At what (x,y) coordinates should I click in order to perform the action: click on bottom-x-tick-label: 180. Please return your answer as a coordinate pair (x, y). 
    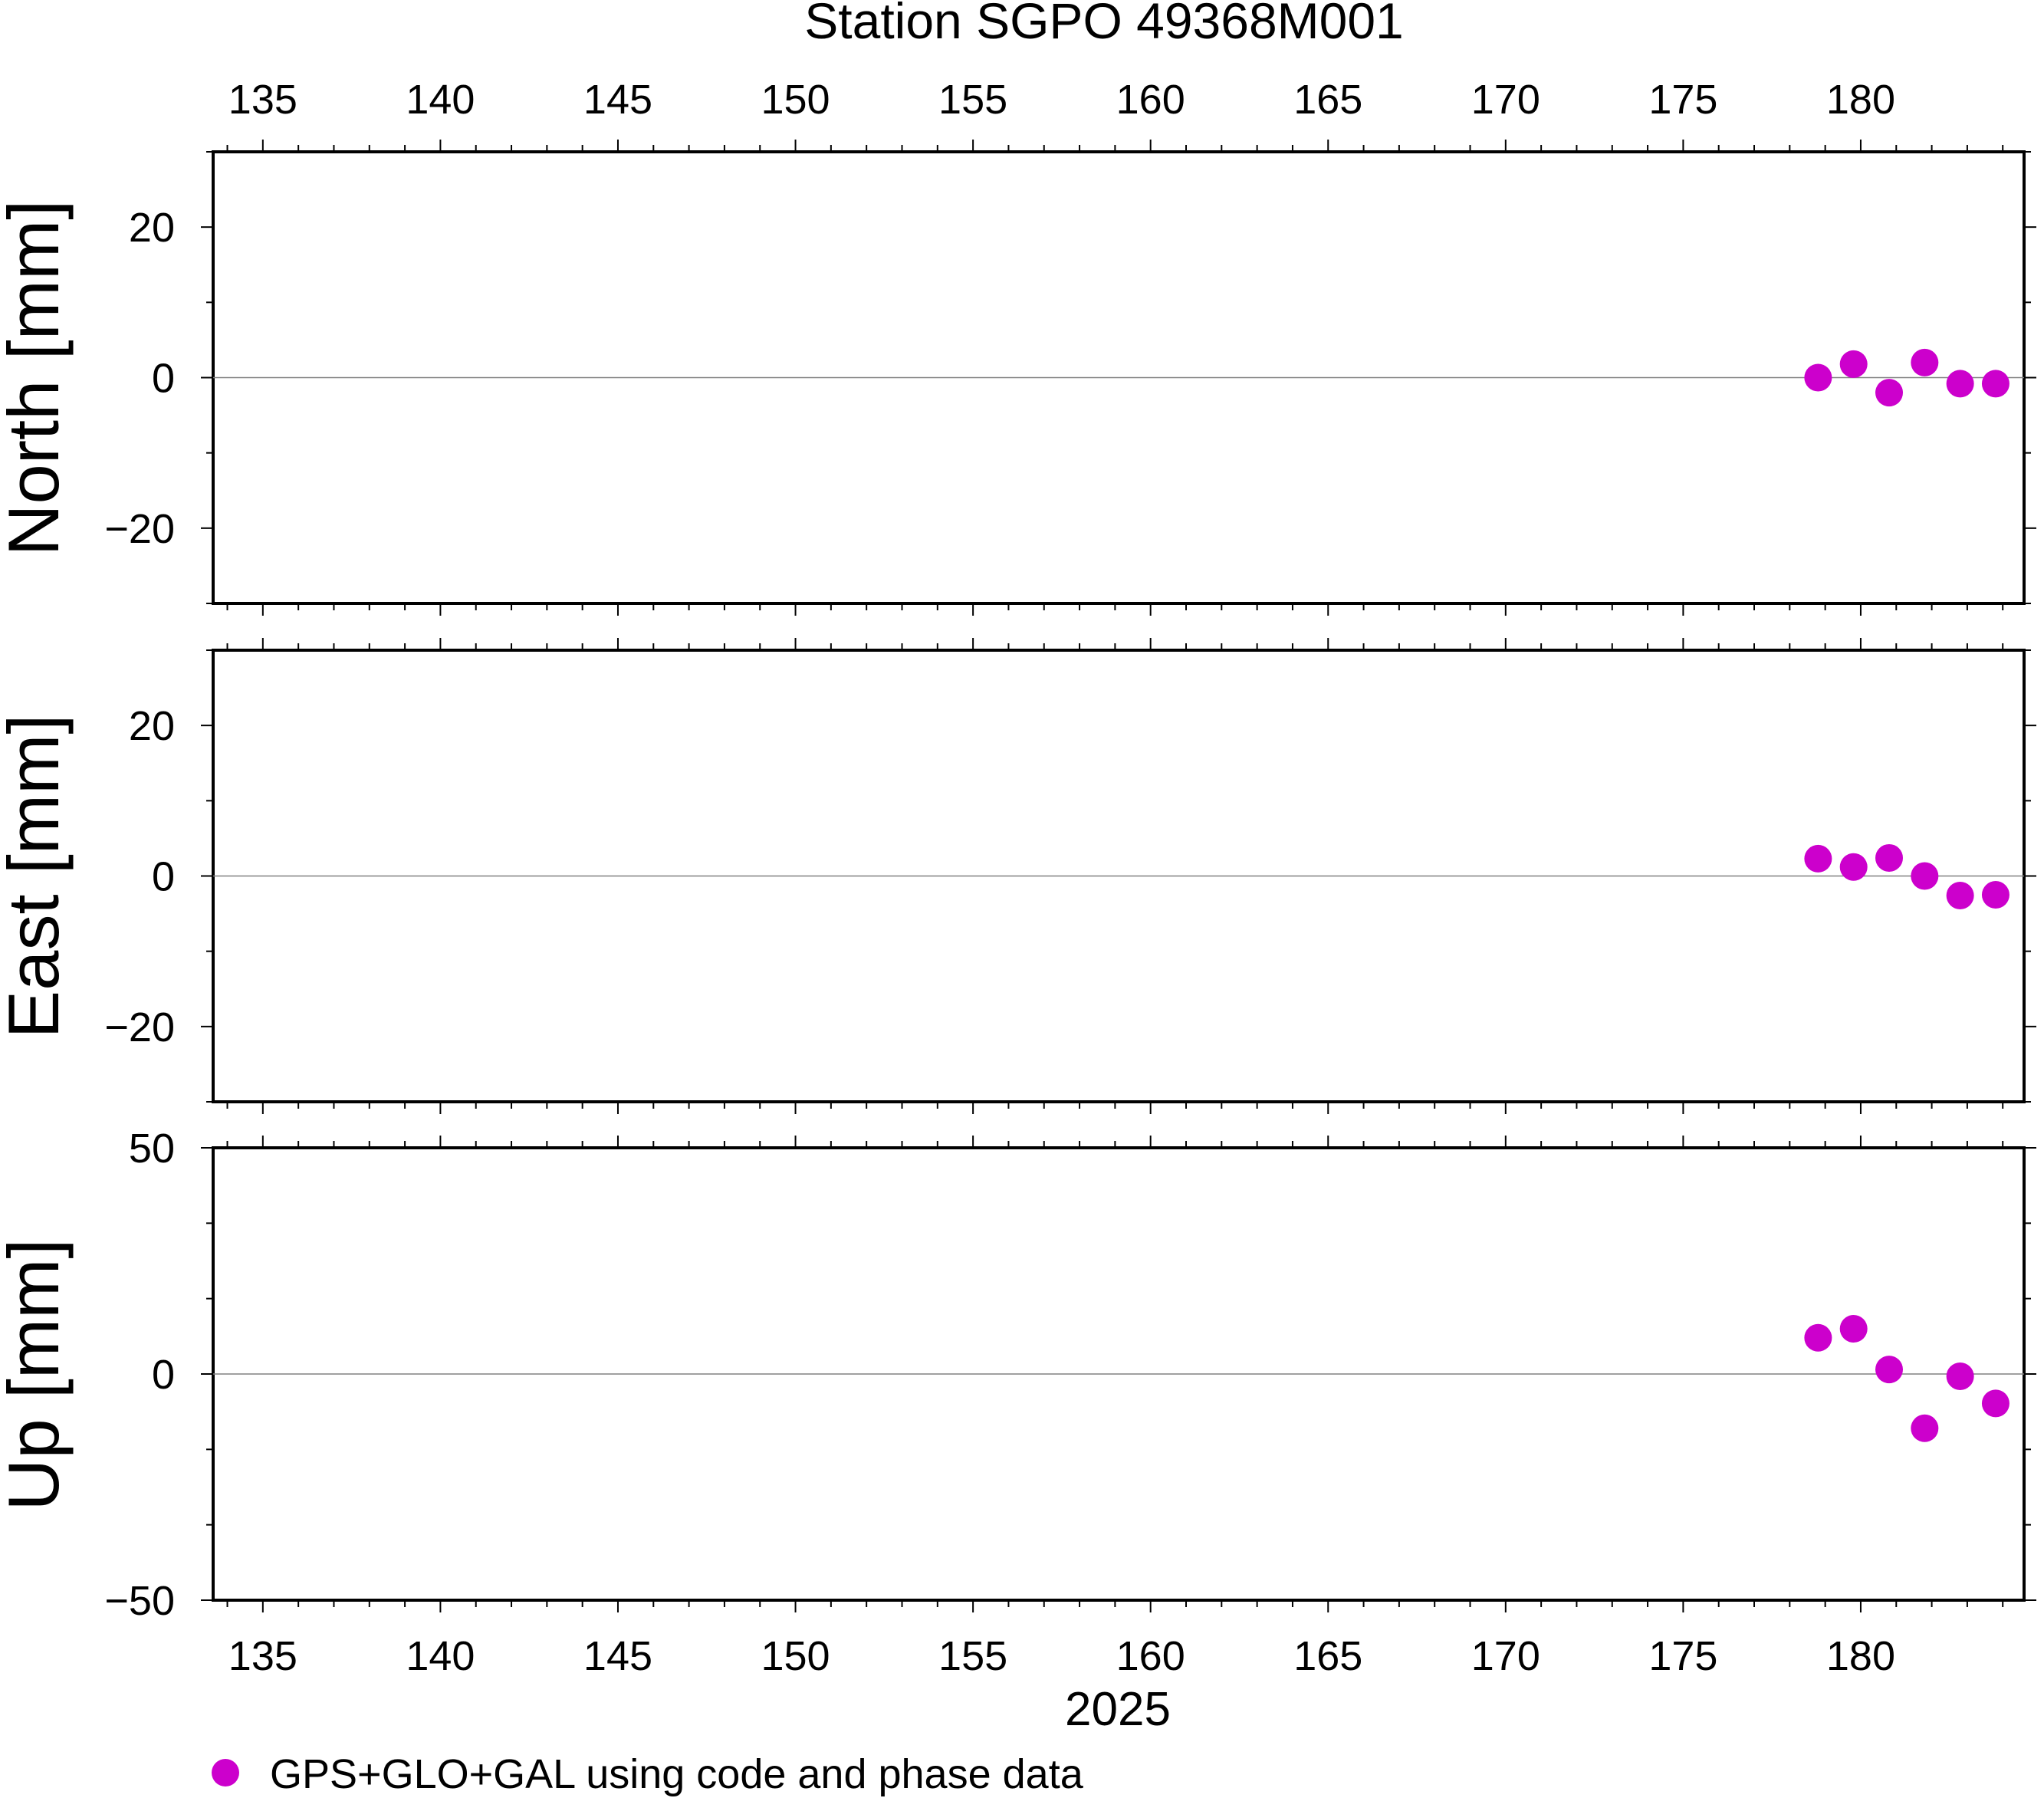
    Looking at the image, I should click on (1860, 1656).